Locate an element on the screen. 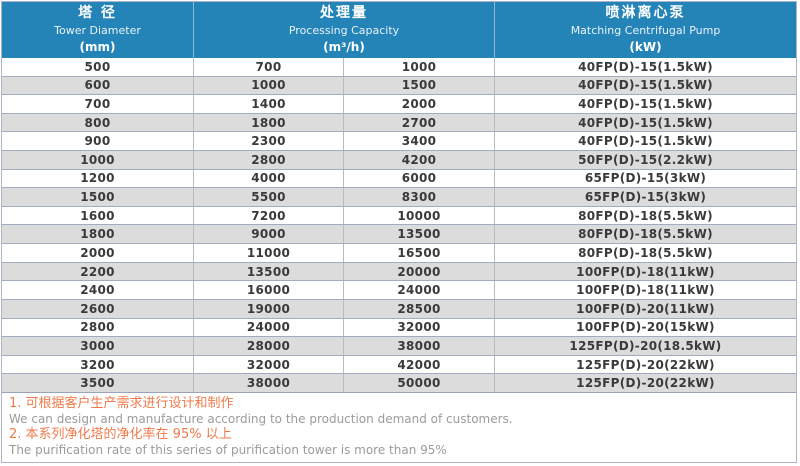 The image size is (800, 466). header-centrifugal-pump-unit: (kW) is located at coordinates (645, 46).